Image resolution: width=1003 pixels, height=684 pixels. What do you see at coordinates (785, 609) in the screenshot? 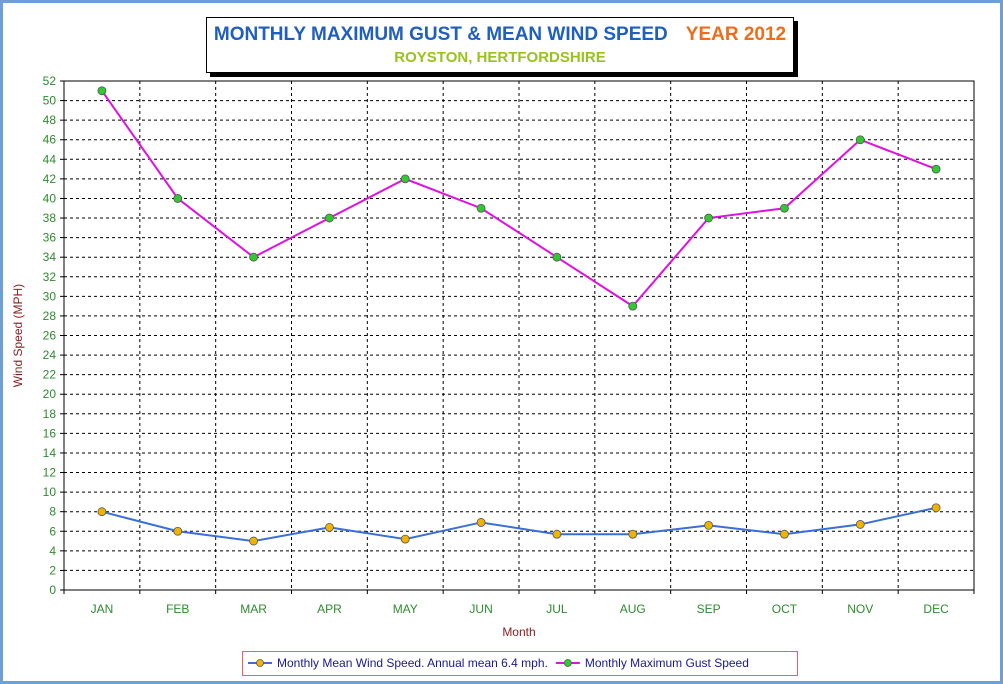
I see `x-tick-label: OCT` at bounding box center [785, 609].